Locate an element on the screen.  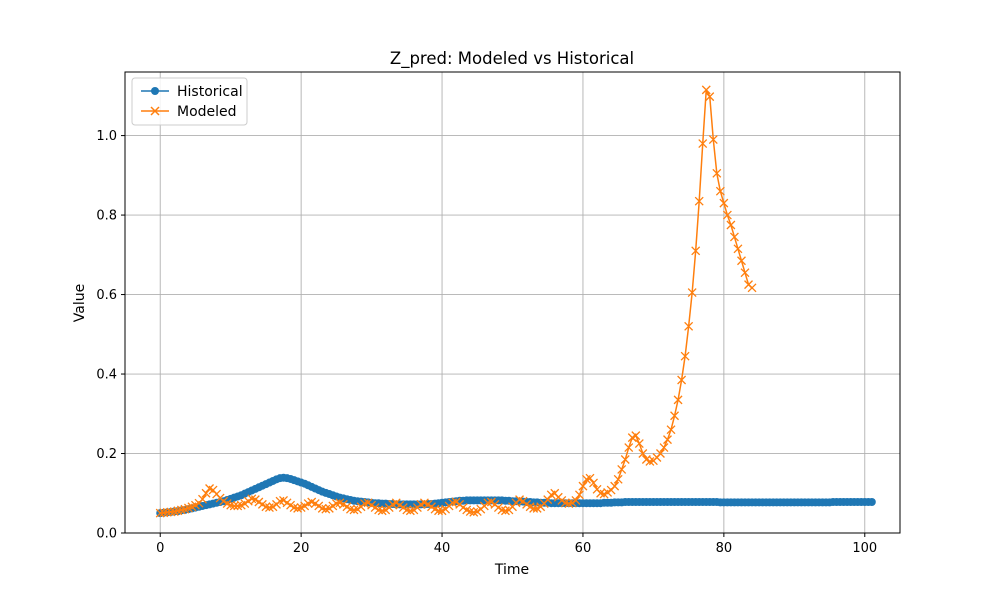
y-tick-label: 0.2 is located at coordinates (106, 454).